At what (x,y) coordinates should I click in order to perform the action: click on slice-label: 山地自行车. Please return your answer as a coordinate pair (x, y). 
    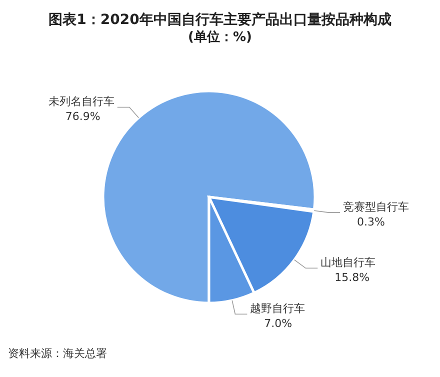
    Looking at the image, I should click on (348, 263).